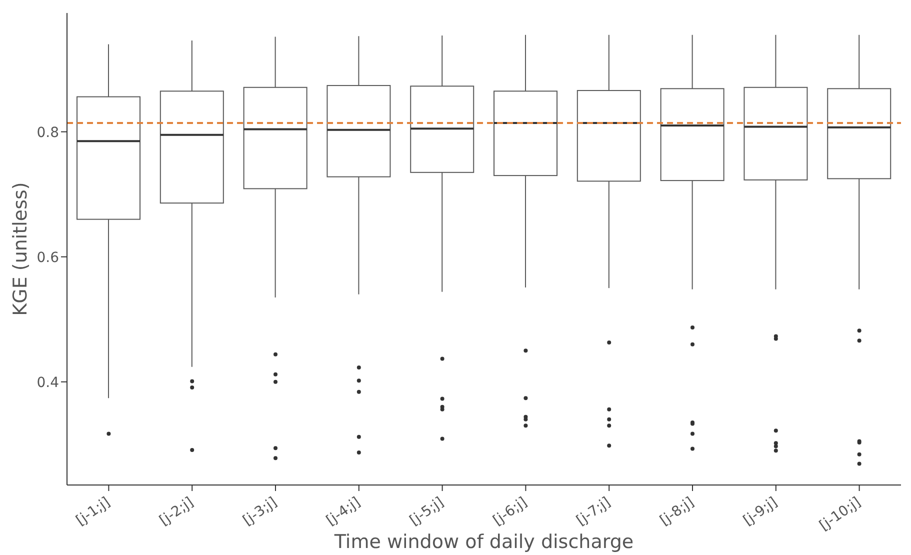 The image size is (911, 555). Describe the element at coordinates (483, 542) in the screenshot. I see `x-axis-title: Time window of daily discharge` at that location.